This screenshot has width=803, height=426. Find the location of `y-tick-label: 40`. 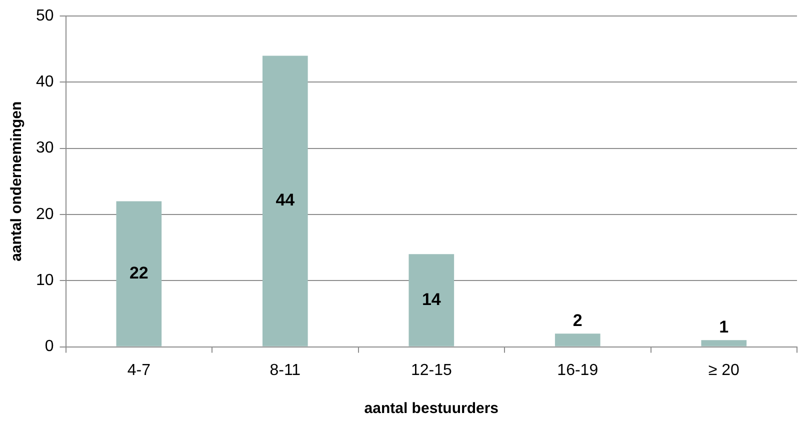

y-tick-label: 40 is located at coordinates (45, 82).